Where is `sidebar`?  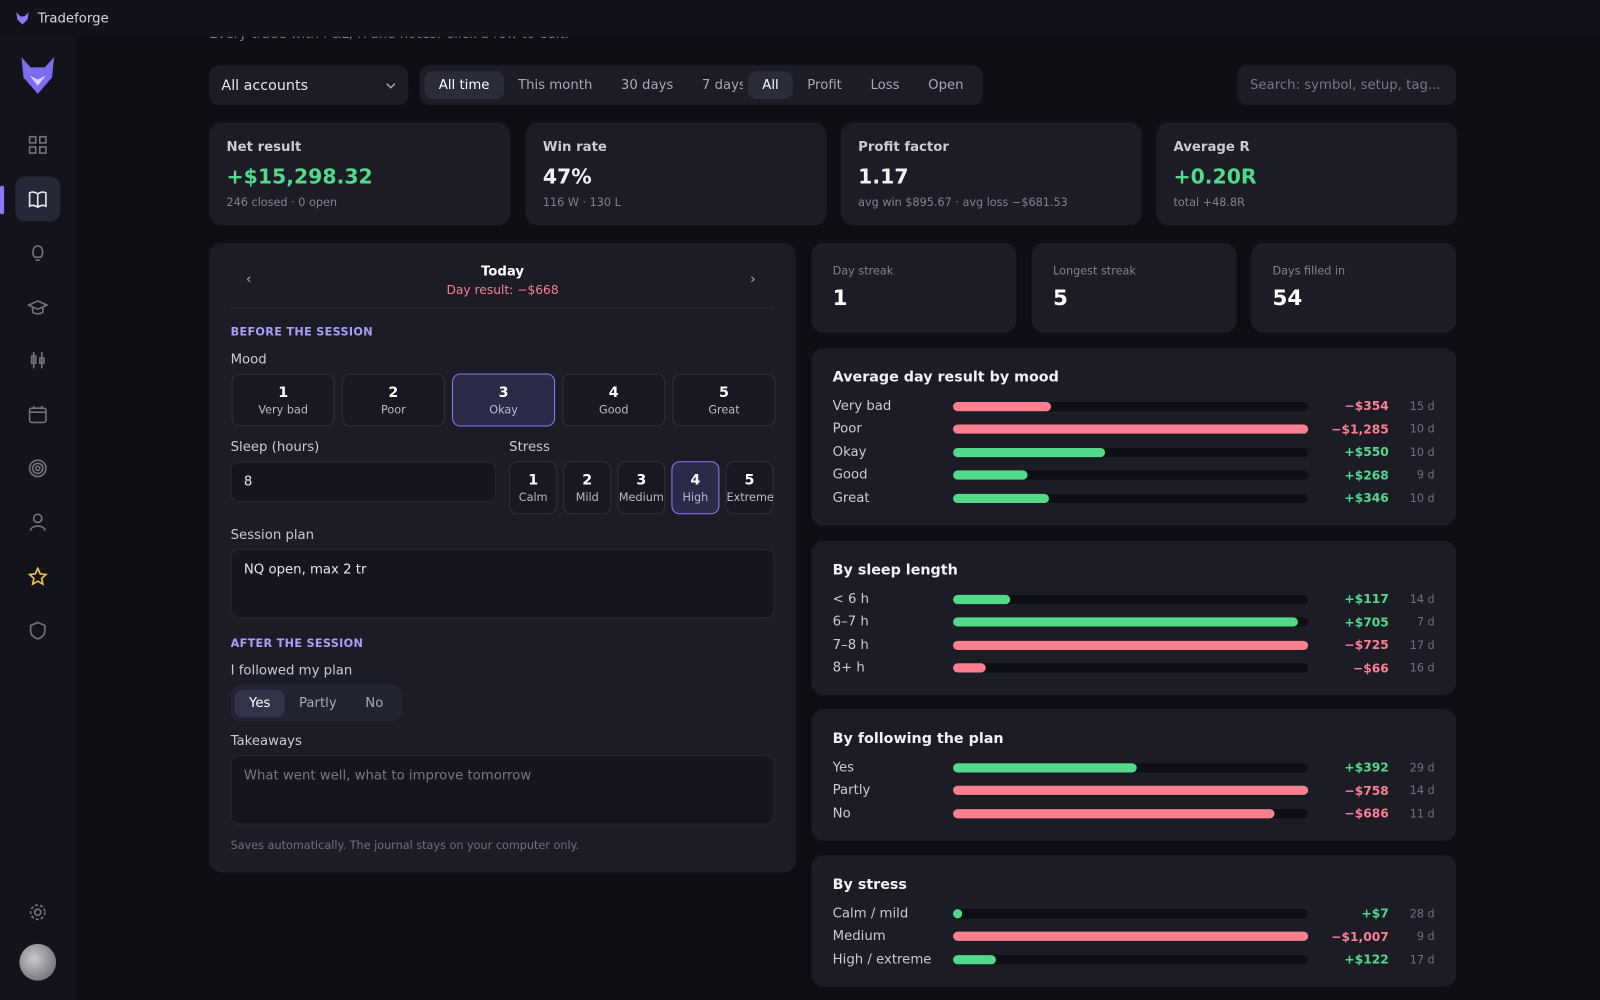 sidebar is located at coordinates (38, 518).